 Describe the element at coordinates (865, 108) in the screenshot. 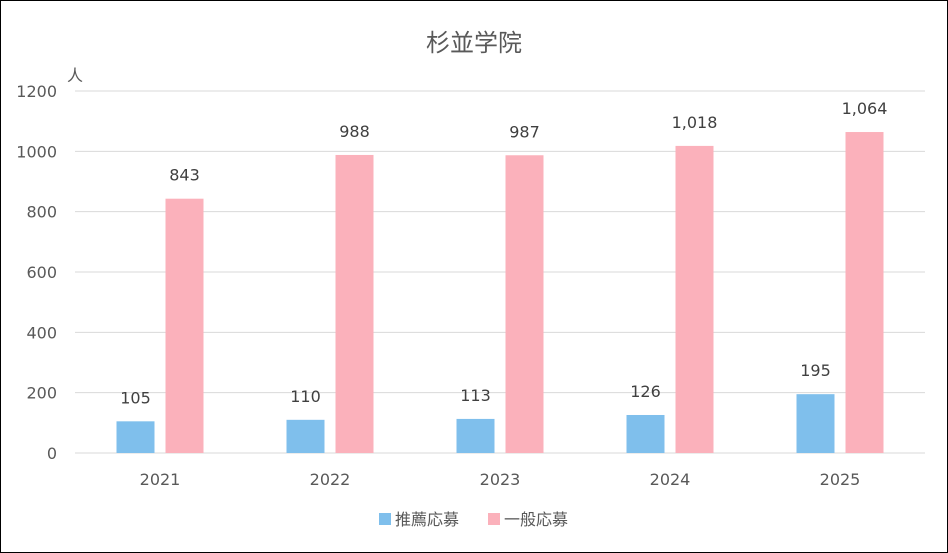

I see `data-label: 1,064` at that location.